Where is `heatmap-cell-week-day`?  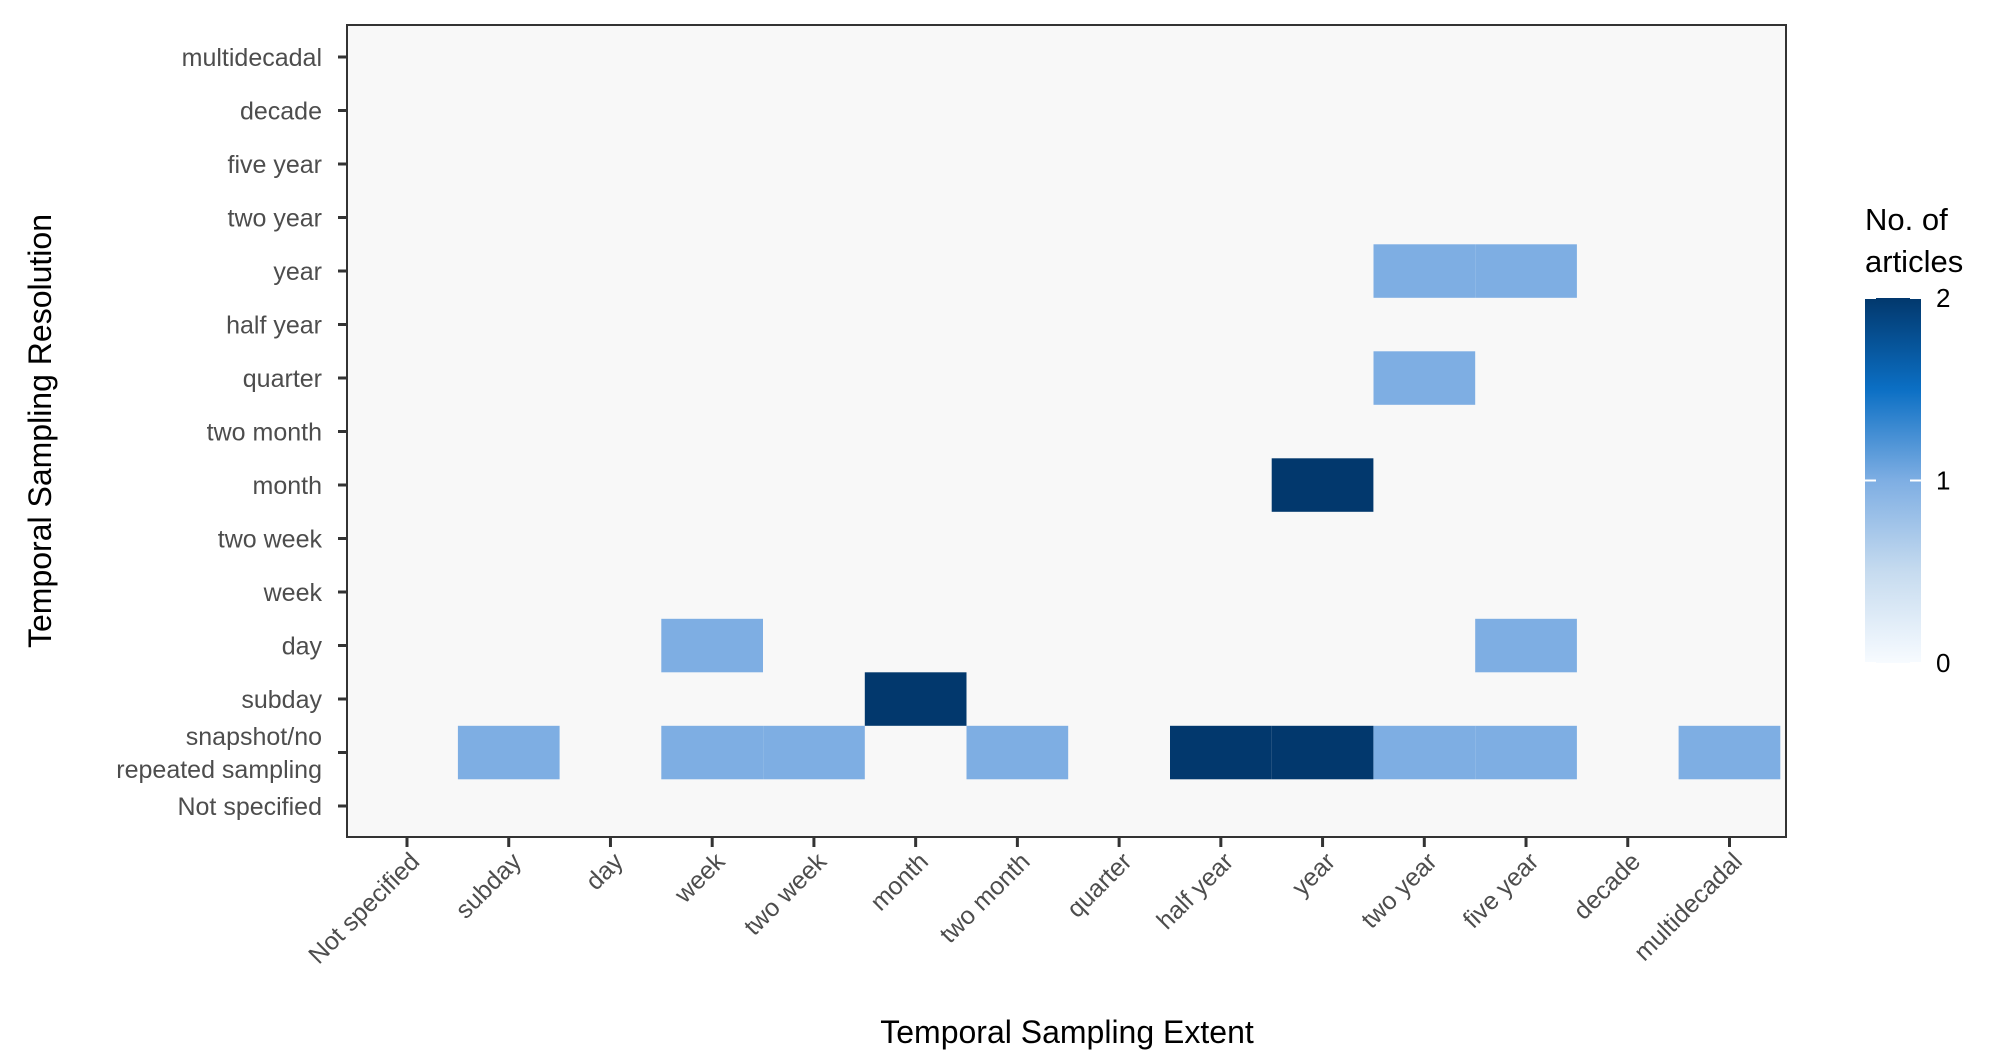
heatmap-cell-week-day is located at coordinates (712, 645).